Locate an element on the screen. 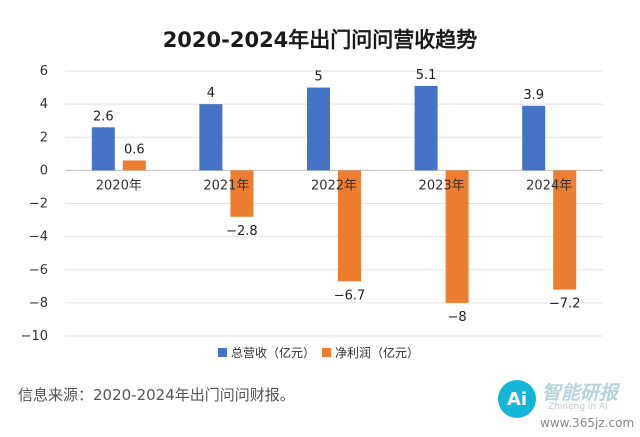  data-label: 2.6 is located at coordinates (103, 116).